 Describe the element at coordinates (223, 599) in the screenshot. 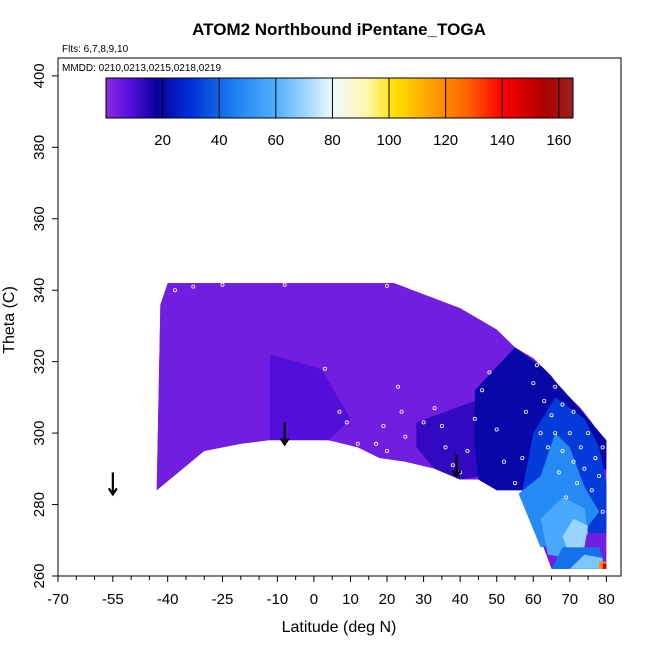

I see `x-tick-label: -25` at that location.